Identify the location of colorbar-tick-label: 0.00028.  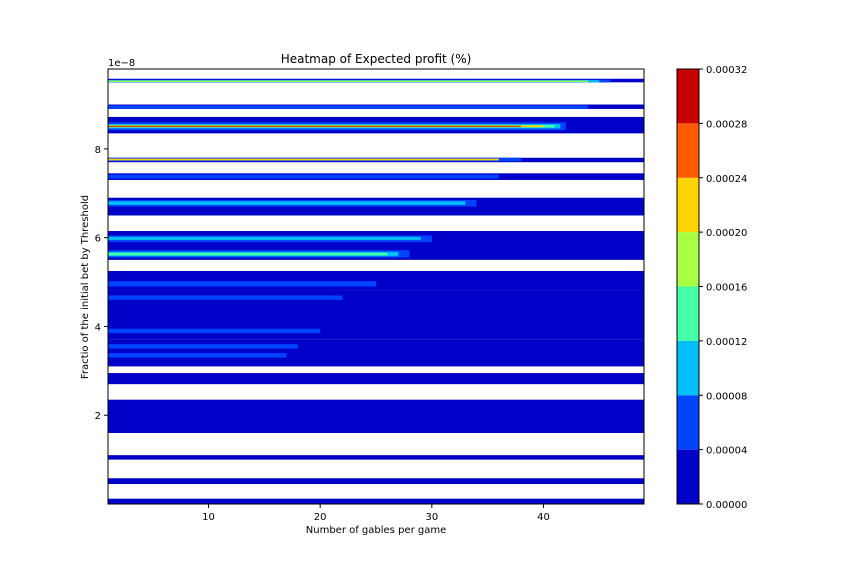
(726, 124).